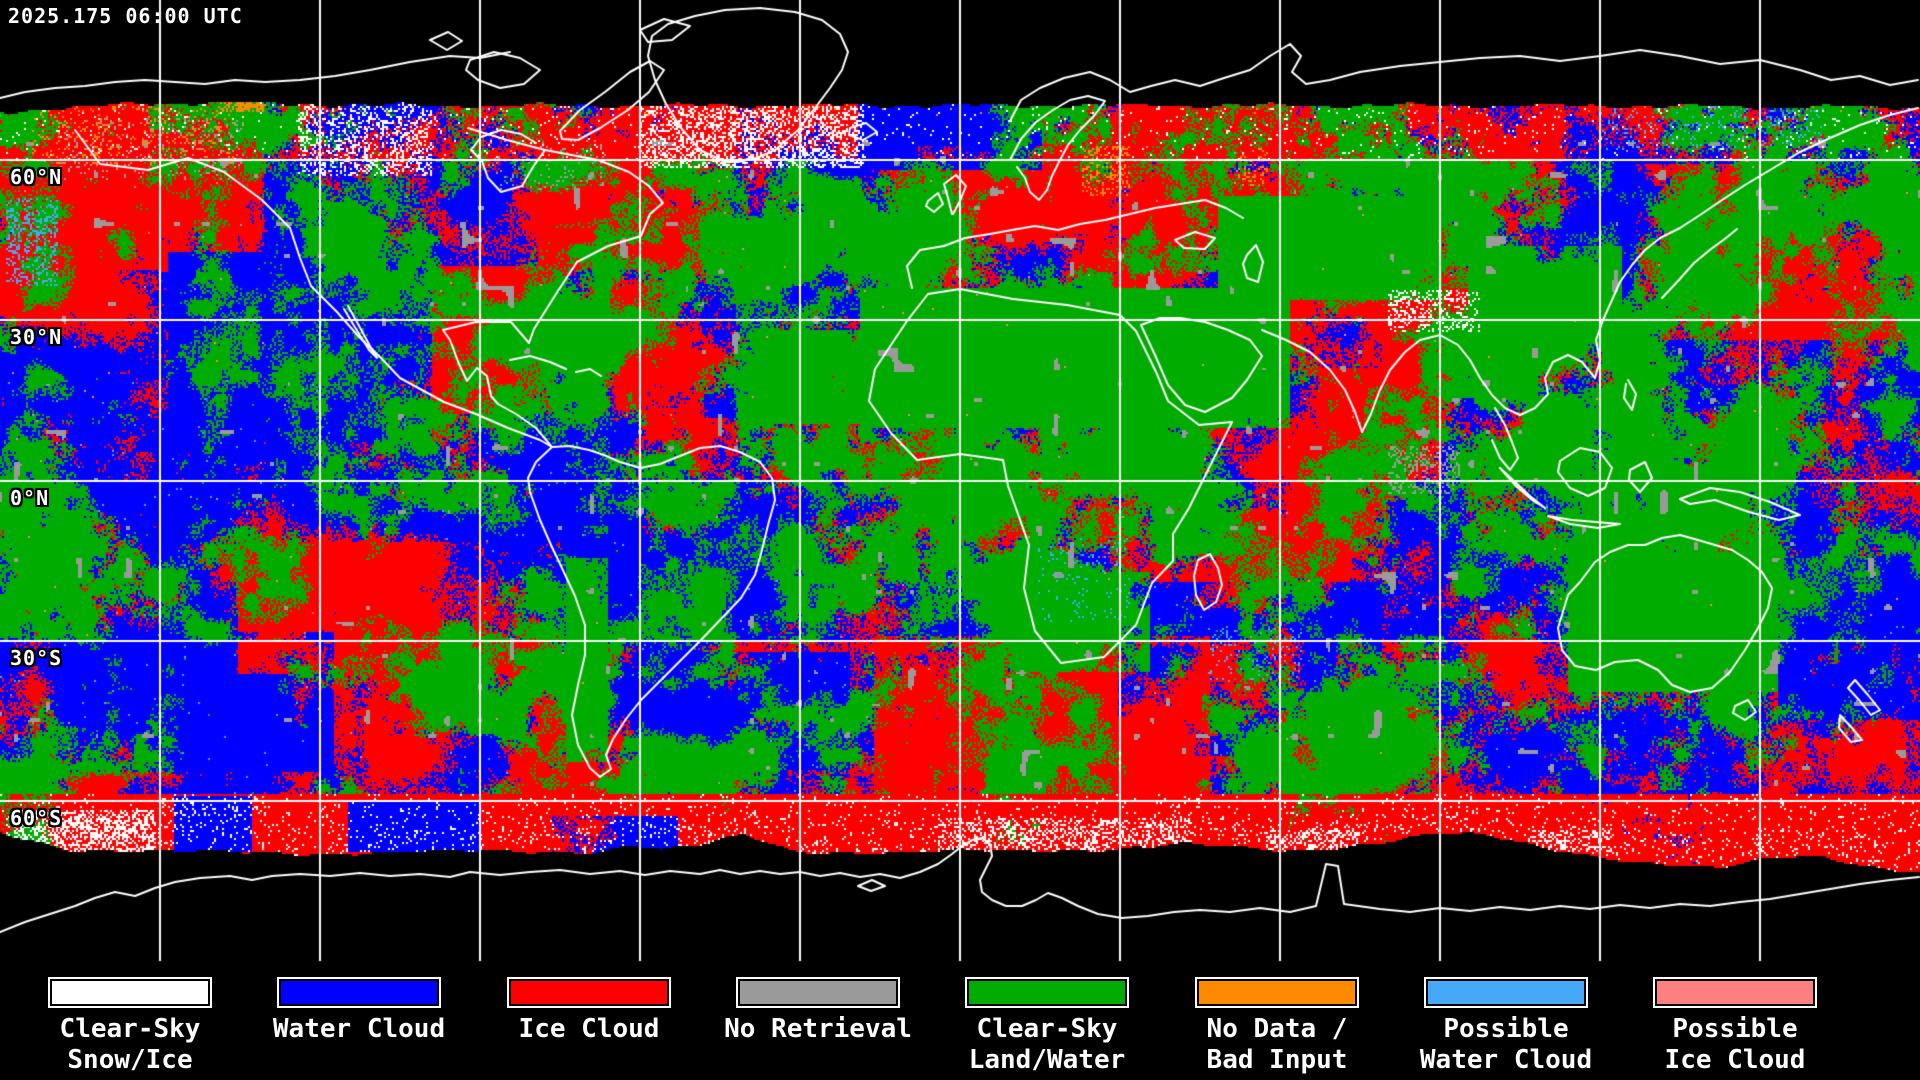 This screenshot has height=1080, width=1920. Describe the element at coordinates (36, 177) in the screenshot. I see `lat-label-60N: 60°N` at that location.